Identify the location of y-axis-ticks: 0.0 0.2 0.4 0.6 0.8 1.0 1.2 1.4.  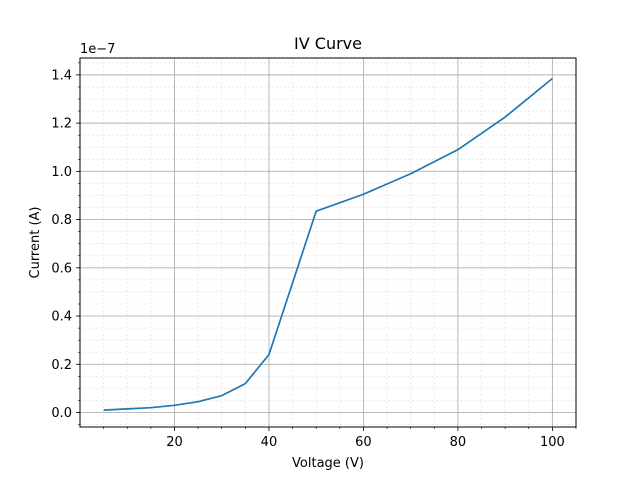
(65, 243).